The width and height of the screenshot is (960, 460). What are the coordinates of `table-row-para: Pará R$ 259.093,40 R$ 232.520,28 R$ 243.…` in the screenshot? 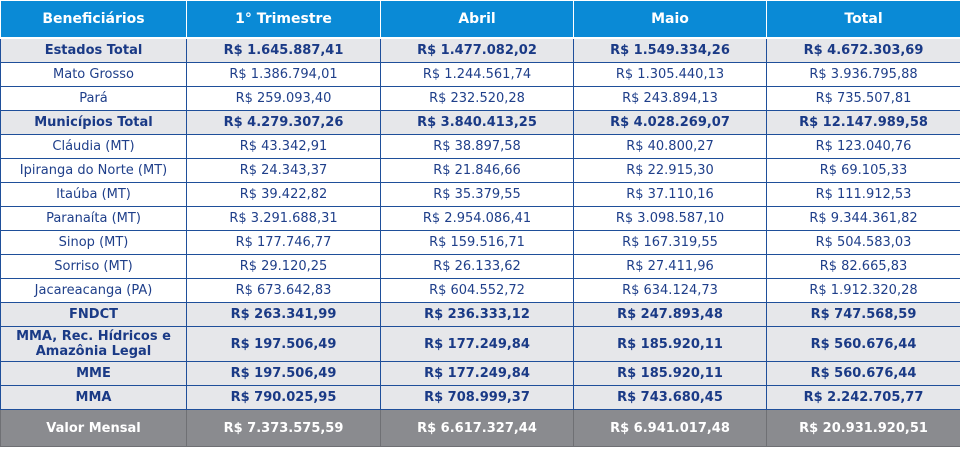 It's located at (480, 98).